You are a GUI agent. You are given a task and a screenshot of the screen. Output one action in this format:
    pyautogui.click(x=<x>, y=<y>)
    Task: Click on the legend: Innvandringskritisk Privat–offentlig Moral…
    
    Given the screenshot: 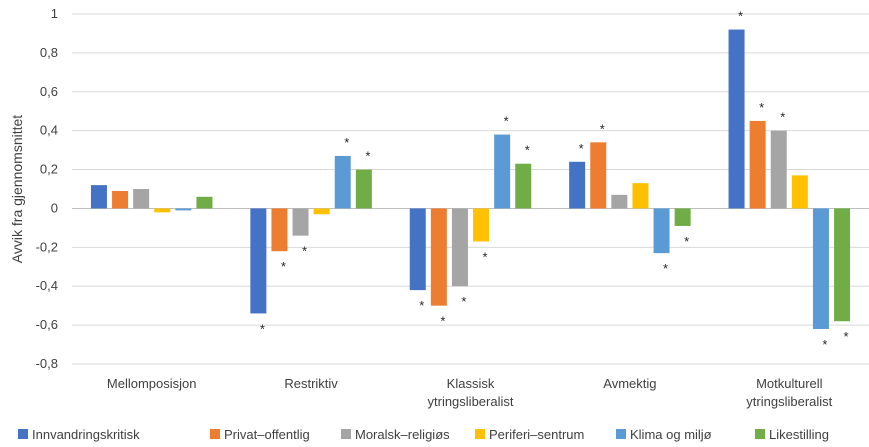 What is the action you would take?
    pyautogui.click(x=423, y=434)
    